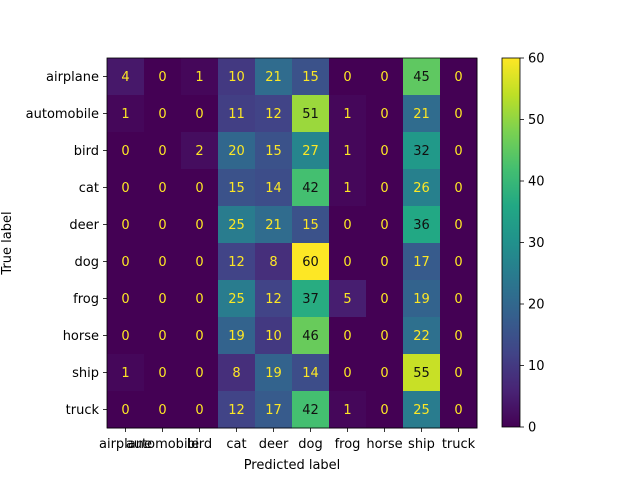  I want to click on colorbar-tick-label: 0, so click(532, 428).